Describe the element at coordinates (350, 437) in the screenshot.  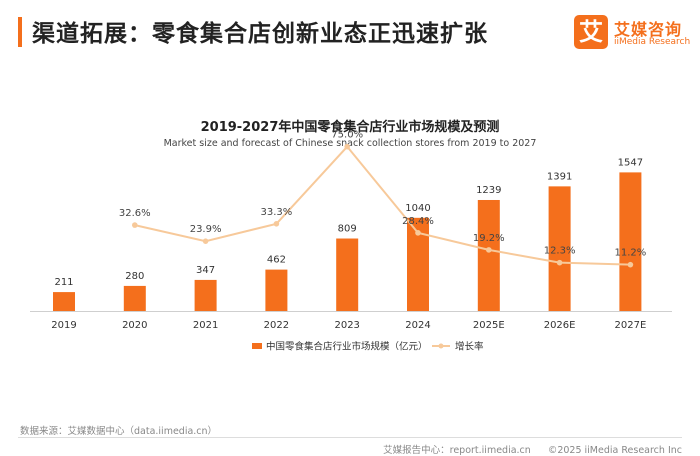
I see `footer-divider` at that location.